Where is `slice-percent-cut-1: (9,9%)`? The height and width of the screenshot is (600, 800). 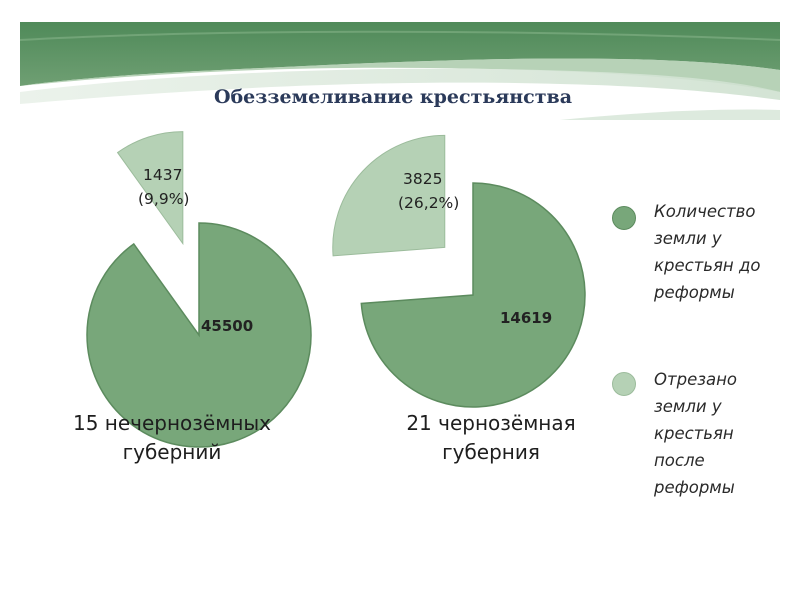
slice-percent-cut-1: (9,9%) is located at coordinates (164, 199).